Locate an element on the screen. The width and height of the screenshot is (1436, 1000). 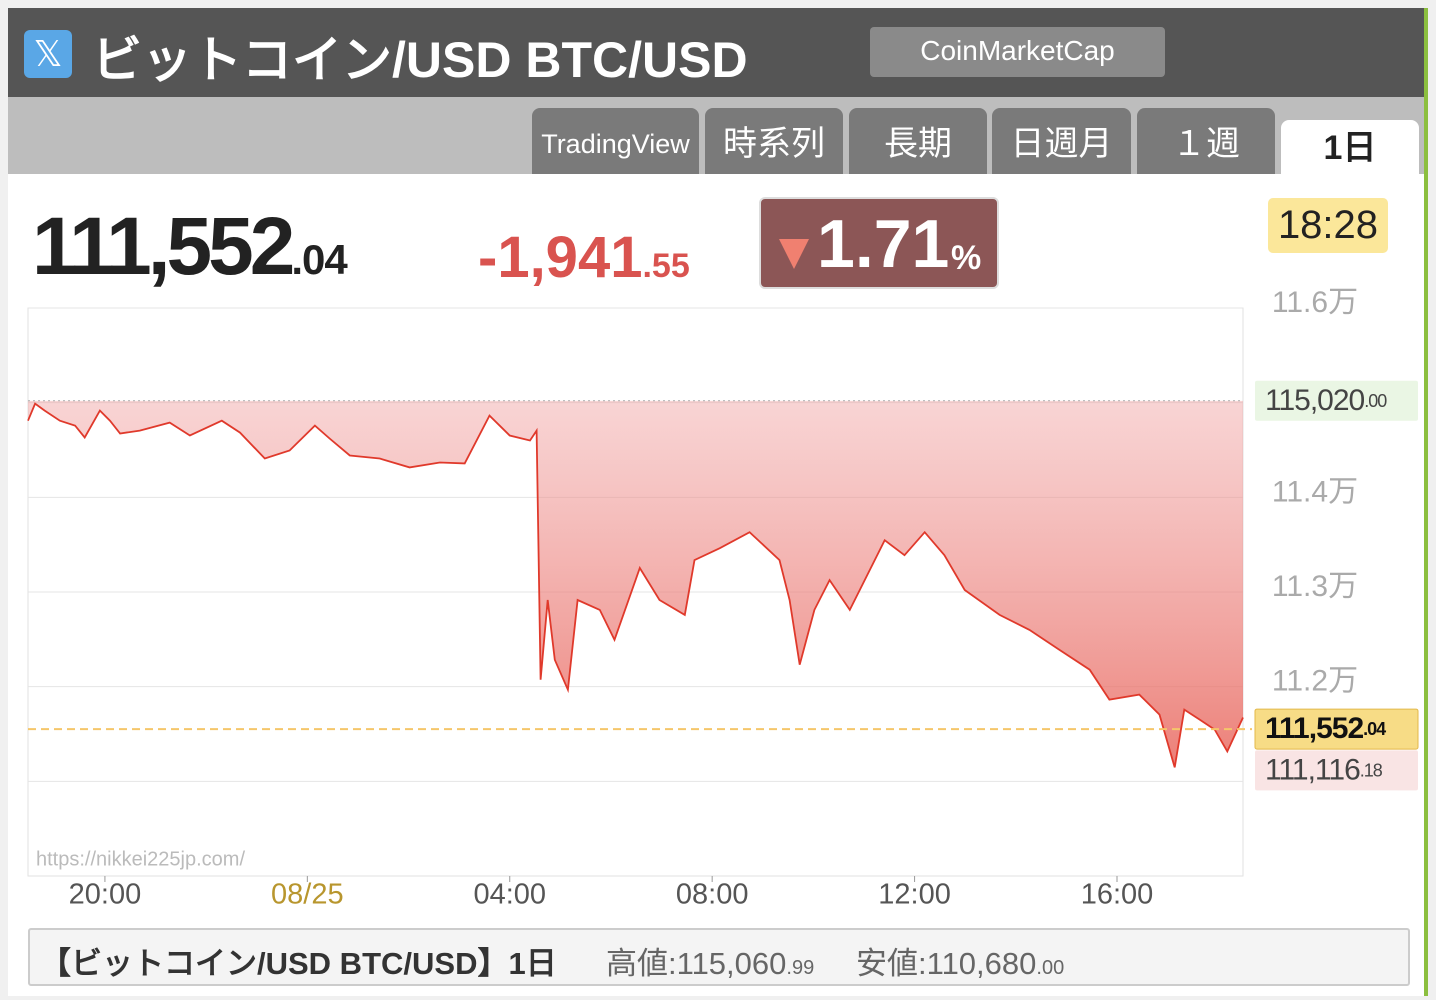
reference-label-box is located at coordinates (1336, 400).